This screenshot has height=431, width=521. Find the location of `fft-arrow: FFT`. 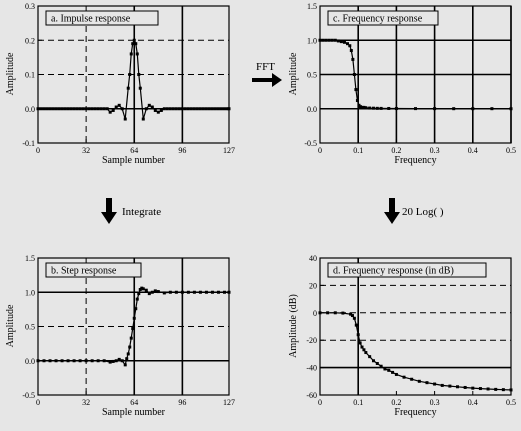

fft-arrow: FFT is located at coordinates (267, 74).